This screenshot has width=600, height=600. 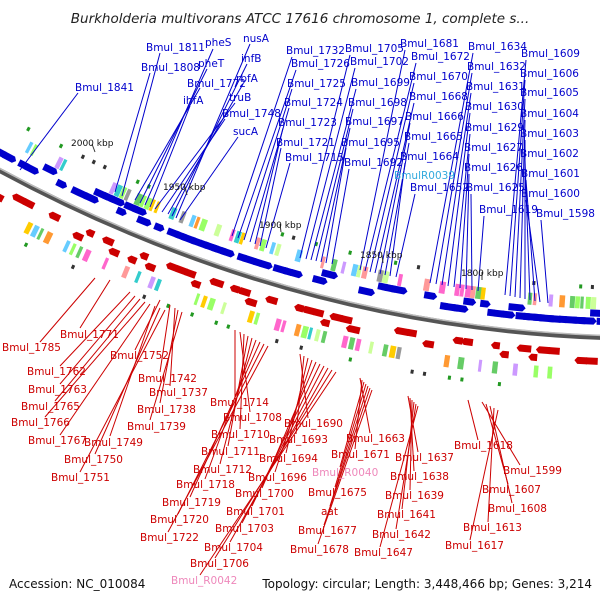 I want to click on gene-label: Bmul_1750, so click(x=93, y=460).